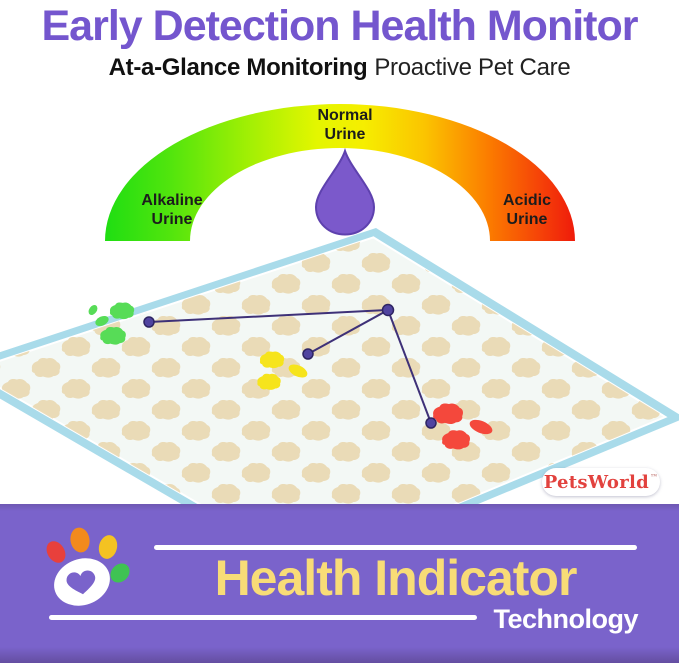 This screenshot has width=679, height=663. Describe the element at coordinates (565, 619) in the screenshot. I see `banner-subtitle: Technology` at that location.